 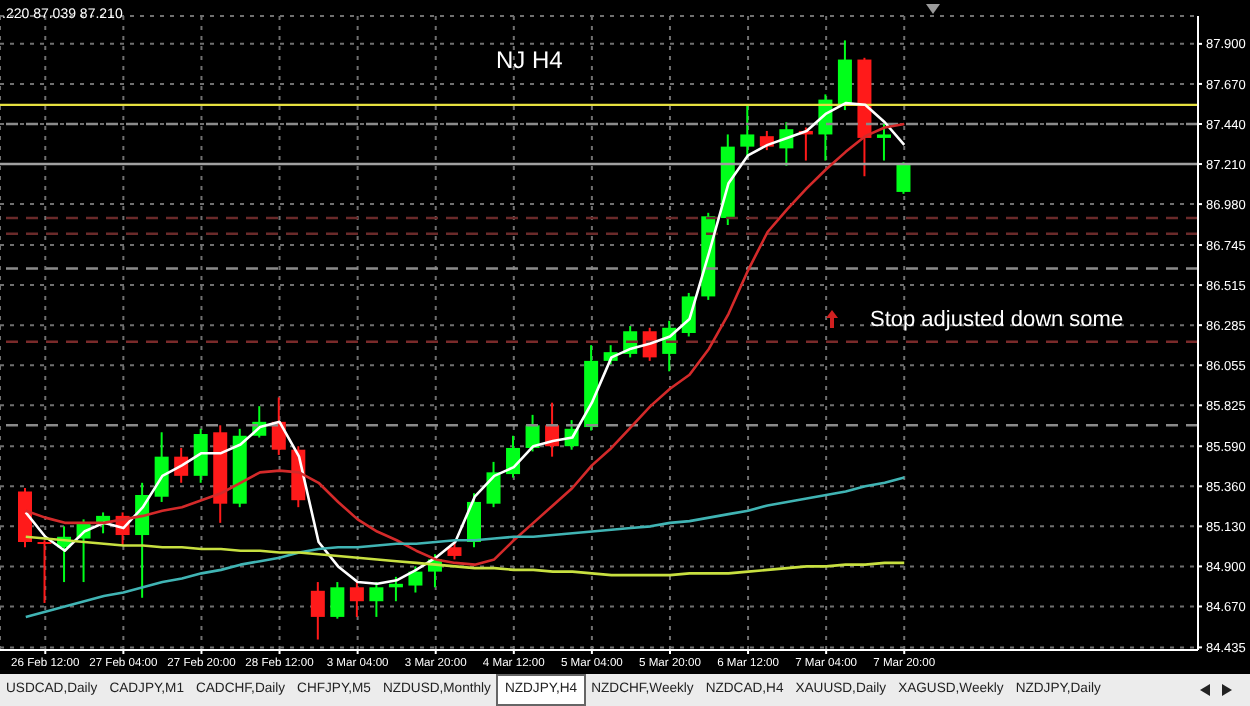 I want to click on line-series, so click(x=465, y=547).